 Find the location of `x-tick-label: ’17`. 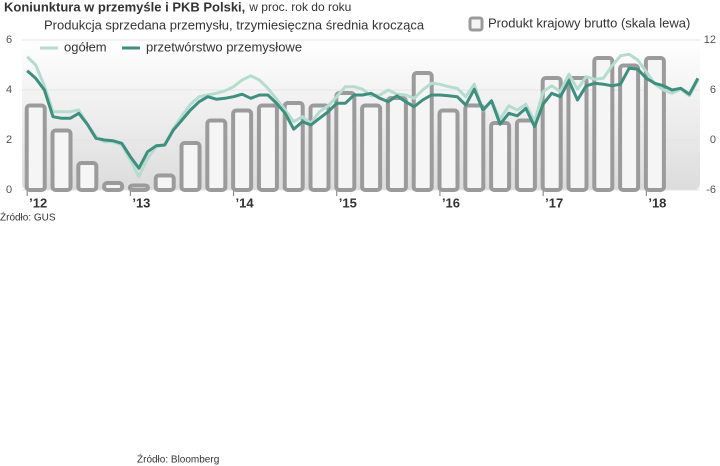

x-tick-label: ’17 is located at coordinates (554, 202).